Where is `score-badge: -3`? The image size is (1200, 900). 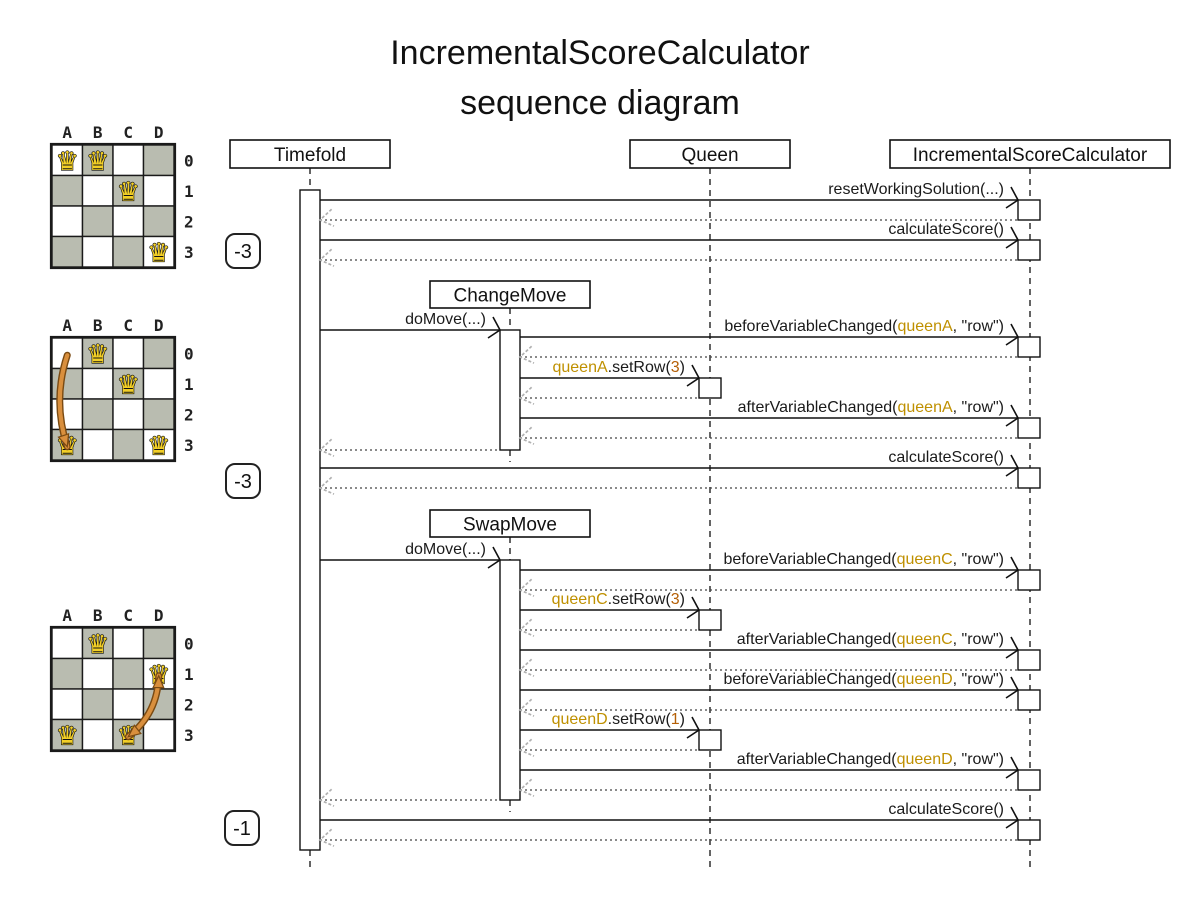
score-badge: -3 is located at coordinates (243, 251).